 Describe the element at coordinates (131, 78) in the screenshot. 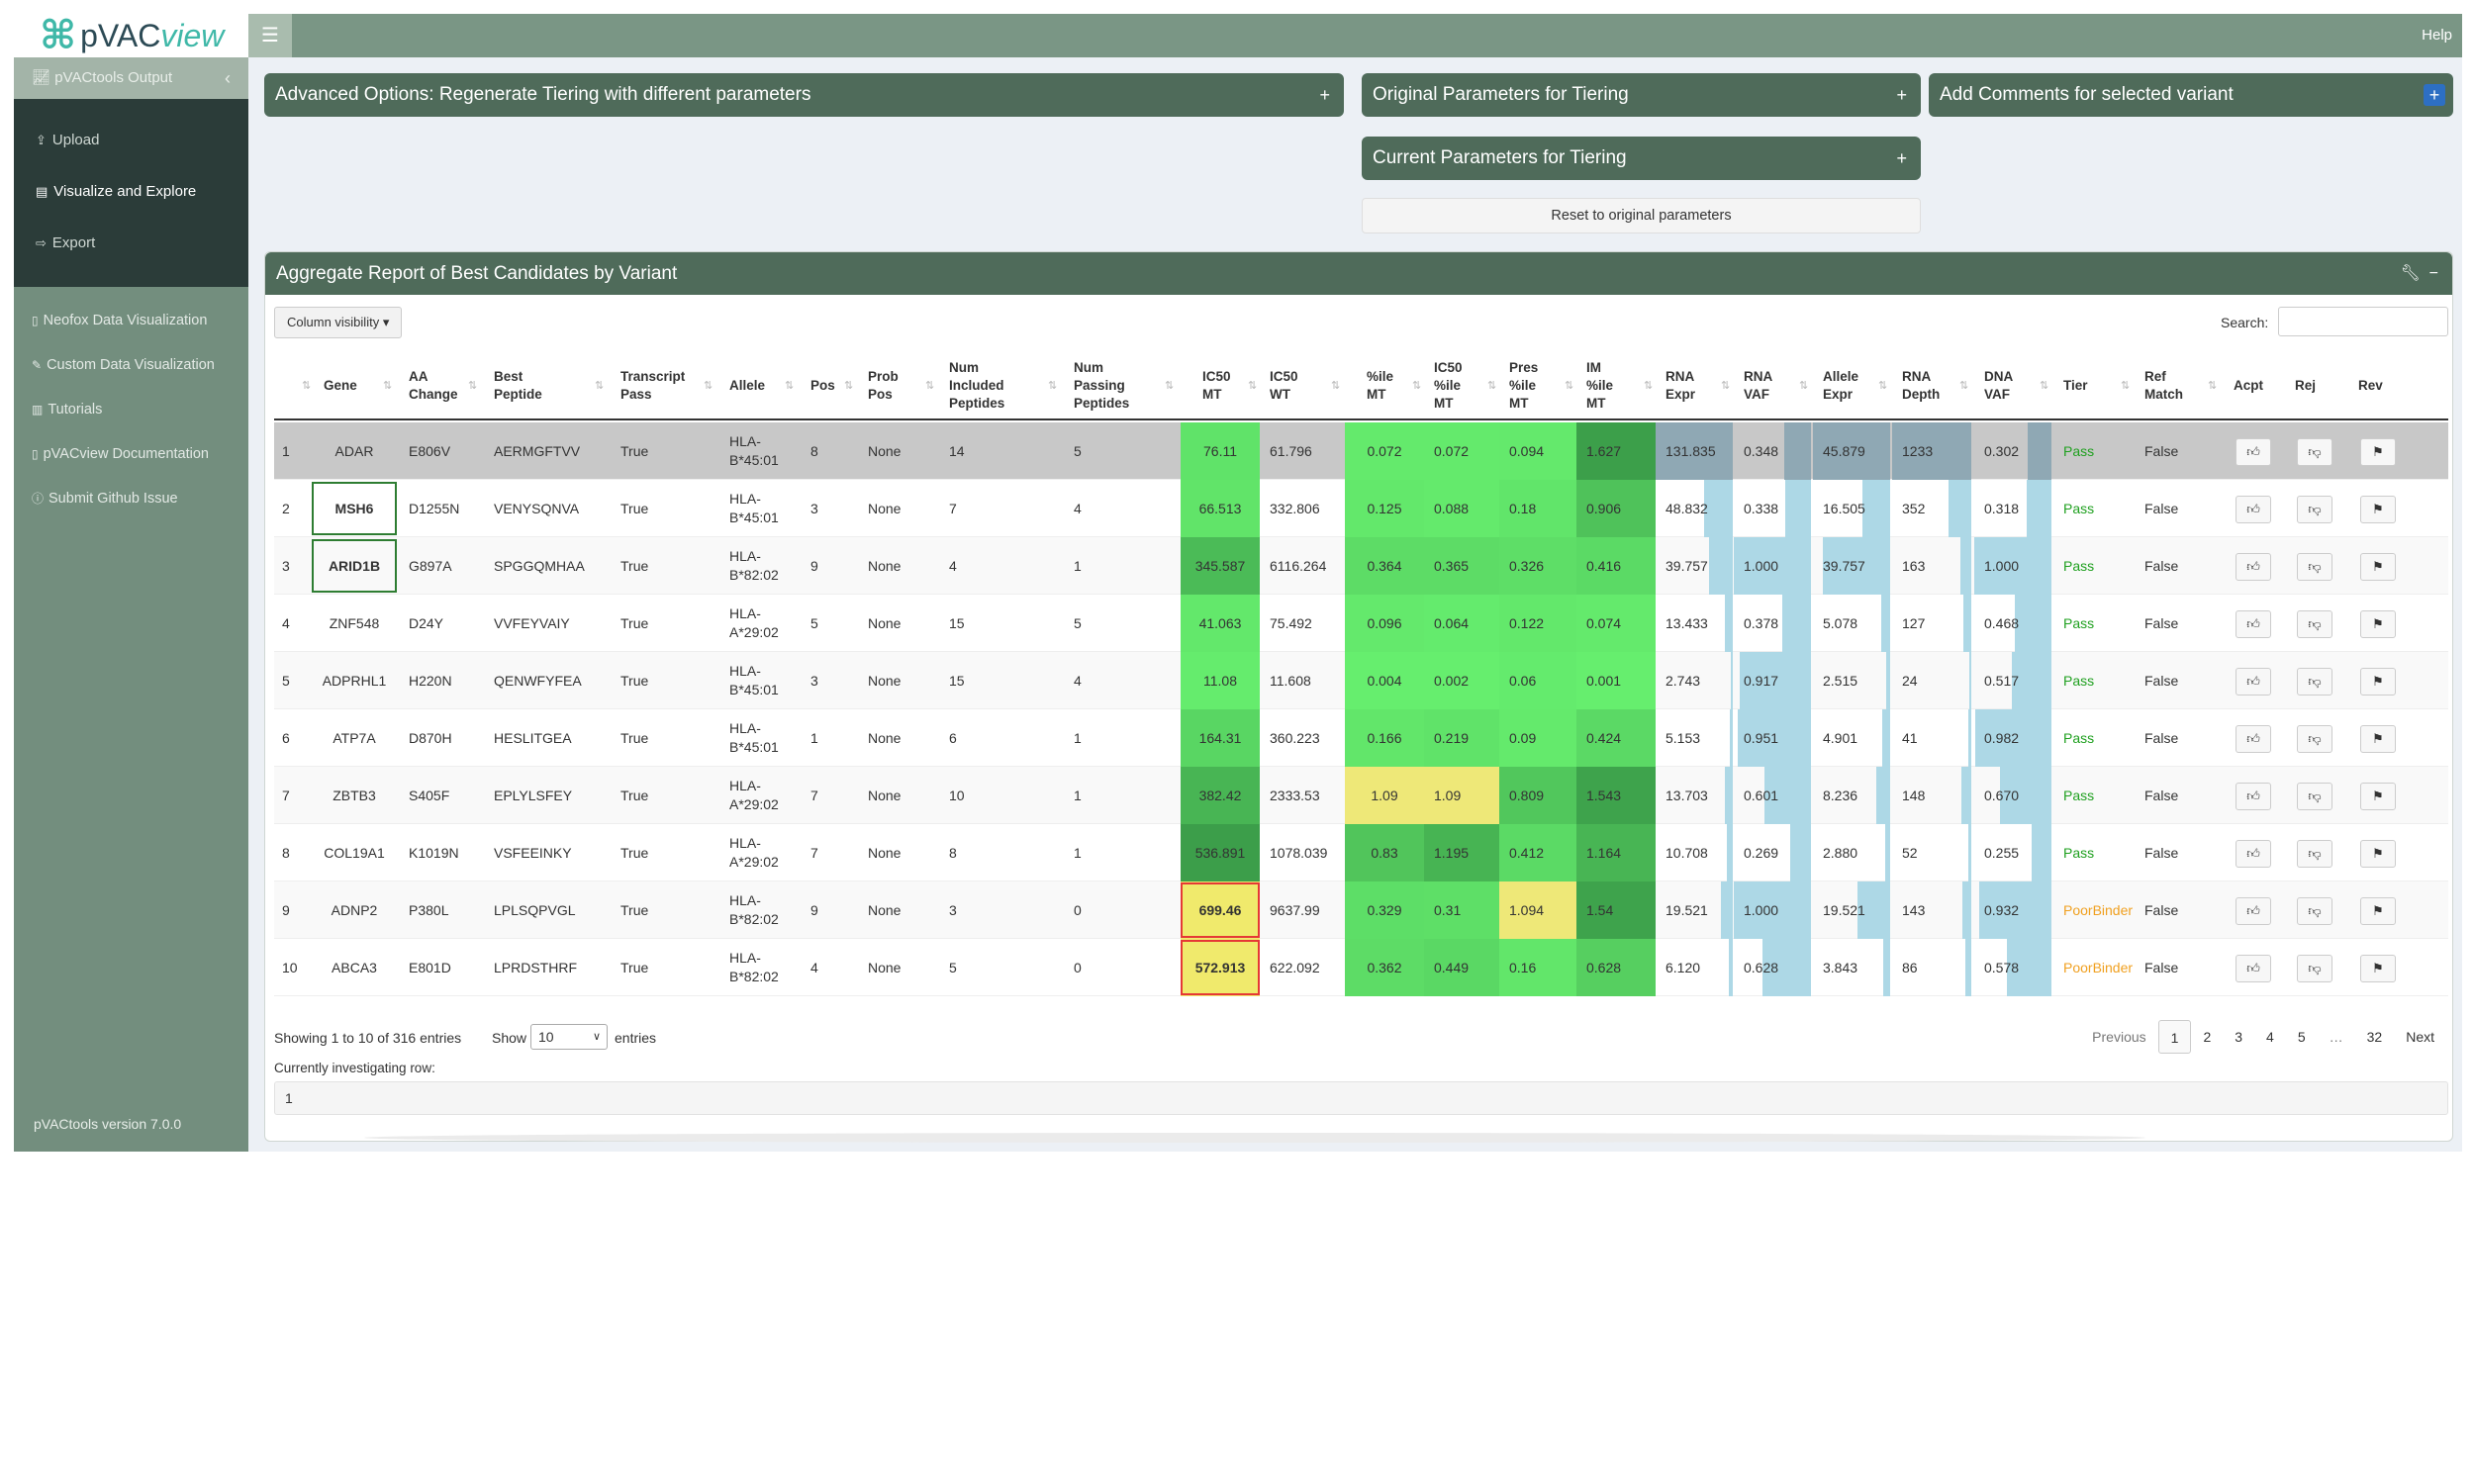

I see `sidebar-header: 📈︎ pVACtools Output ‹` at that location.